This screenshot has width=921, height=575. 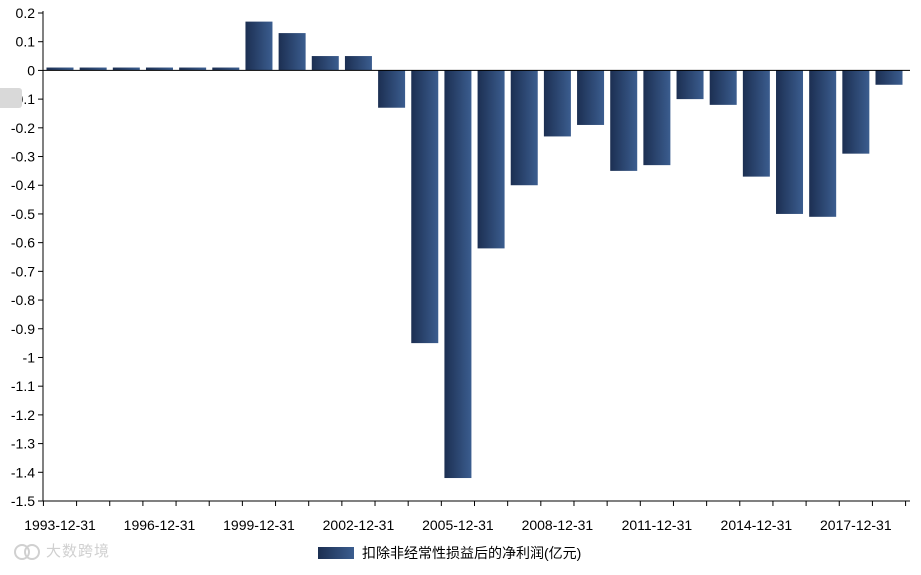 What do you see at coordinates (60, 525) in the screenshot?
I see `x-tick-label: 1993-12-31` at bounding box center [60, 525].